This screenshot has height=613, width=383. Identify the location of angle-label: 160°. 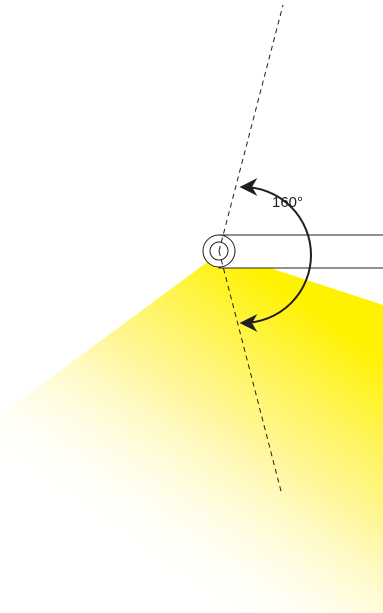
(287, 202).